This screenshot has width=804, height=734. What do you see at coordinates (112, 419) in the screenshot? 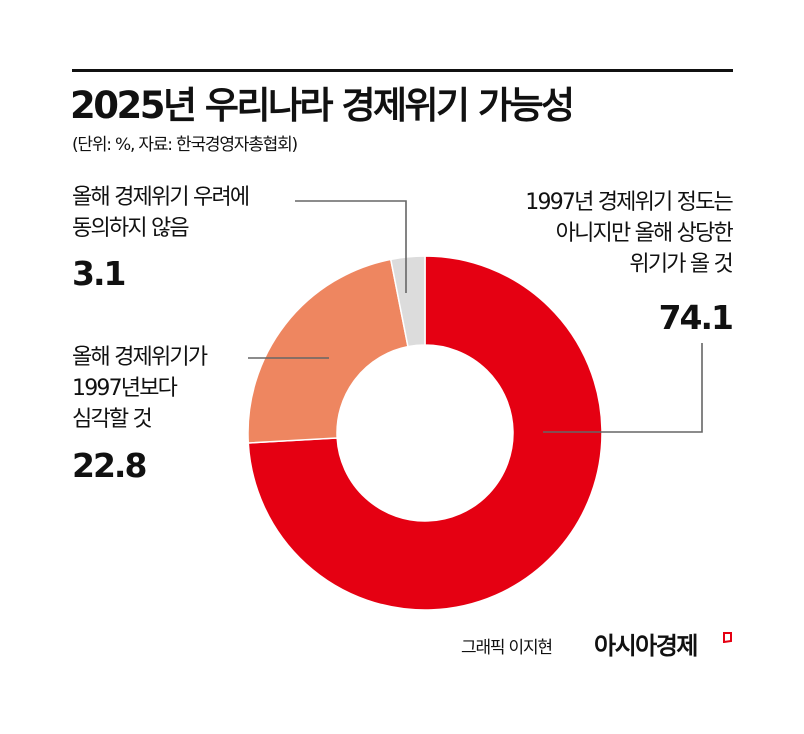
I see `label-line: 심각할 것` at bounding box center [112, 419].